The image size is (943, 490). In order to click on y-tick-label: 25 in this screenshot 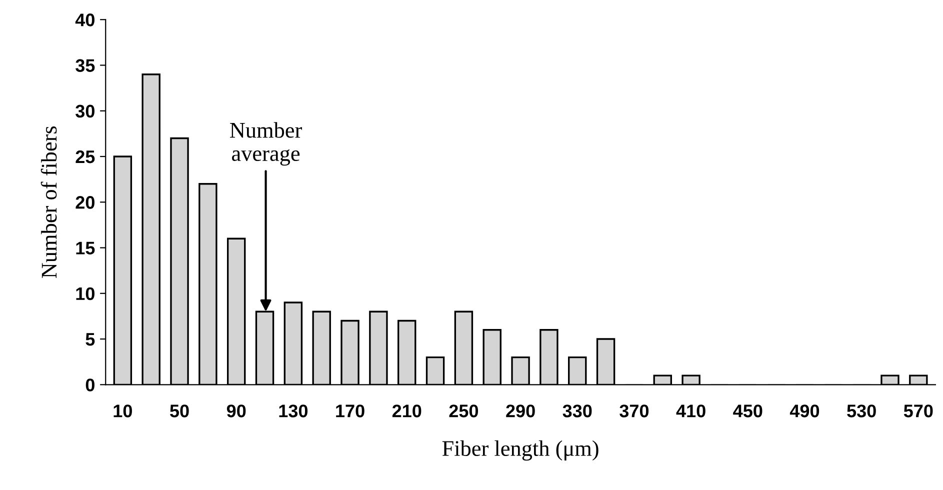, I will do `click(85, 157)`.